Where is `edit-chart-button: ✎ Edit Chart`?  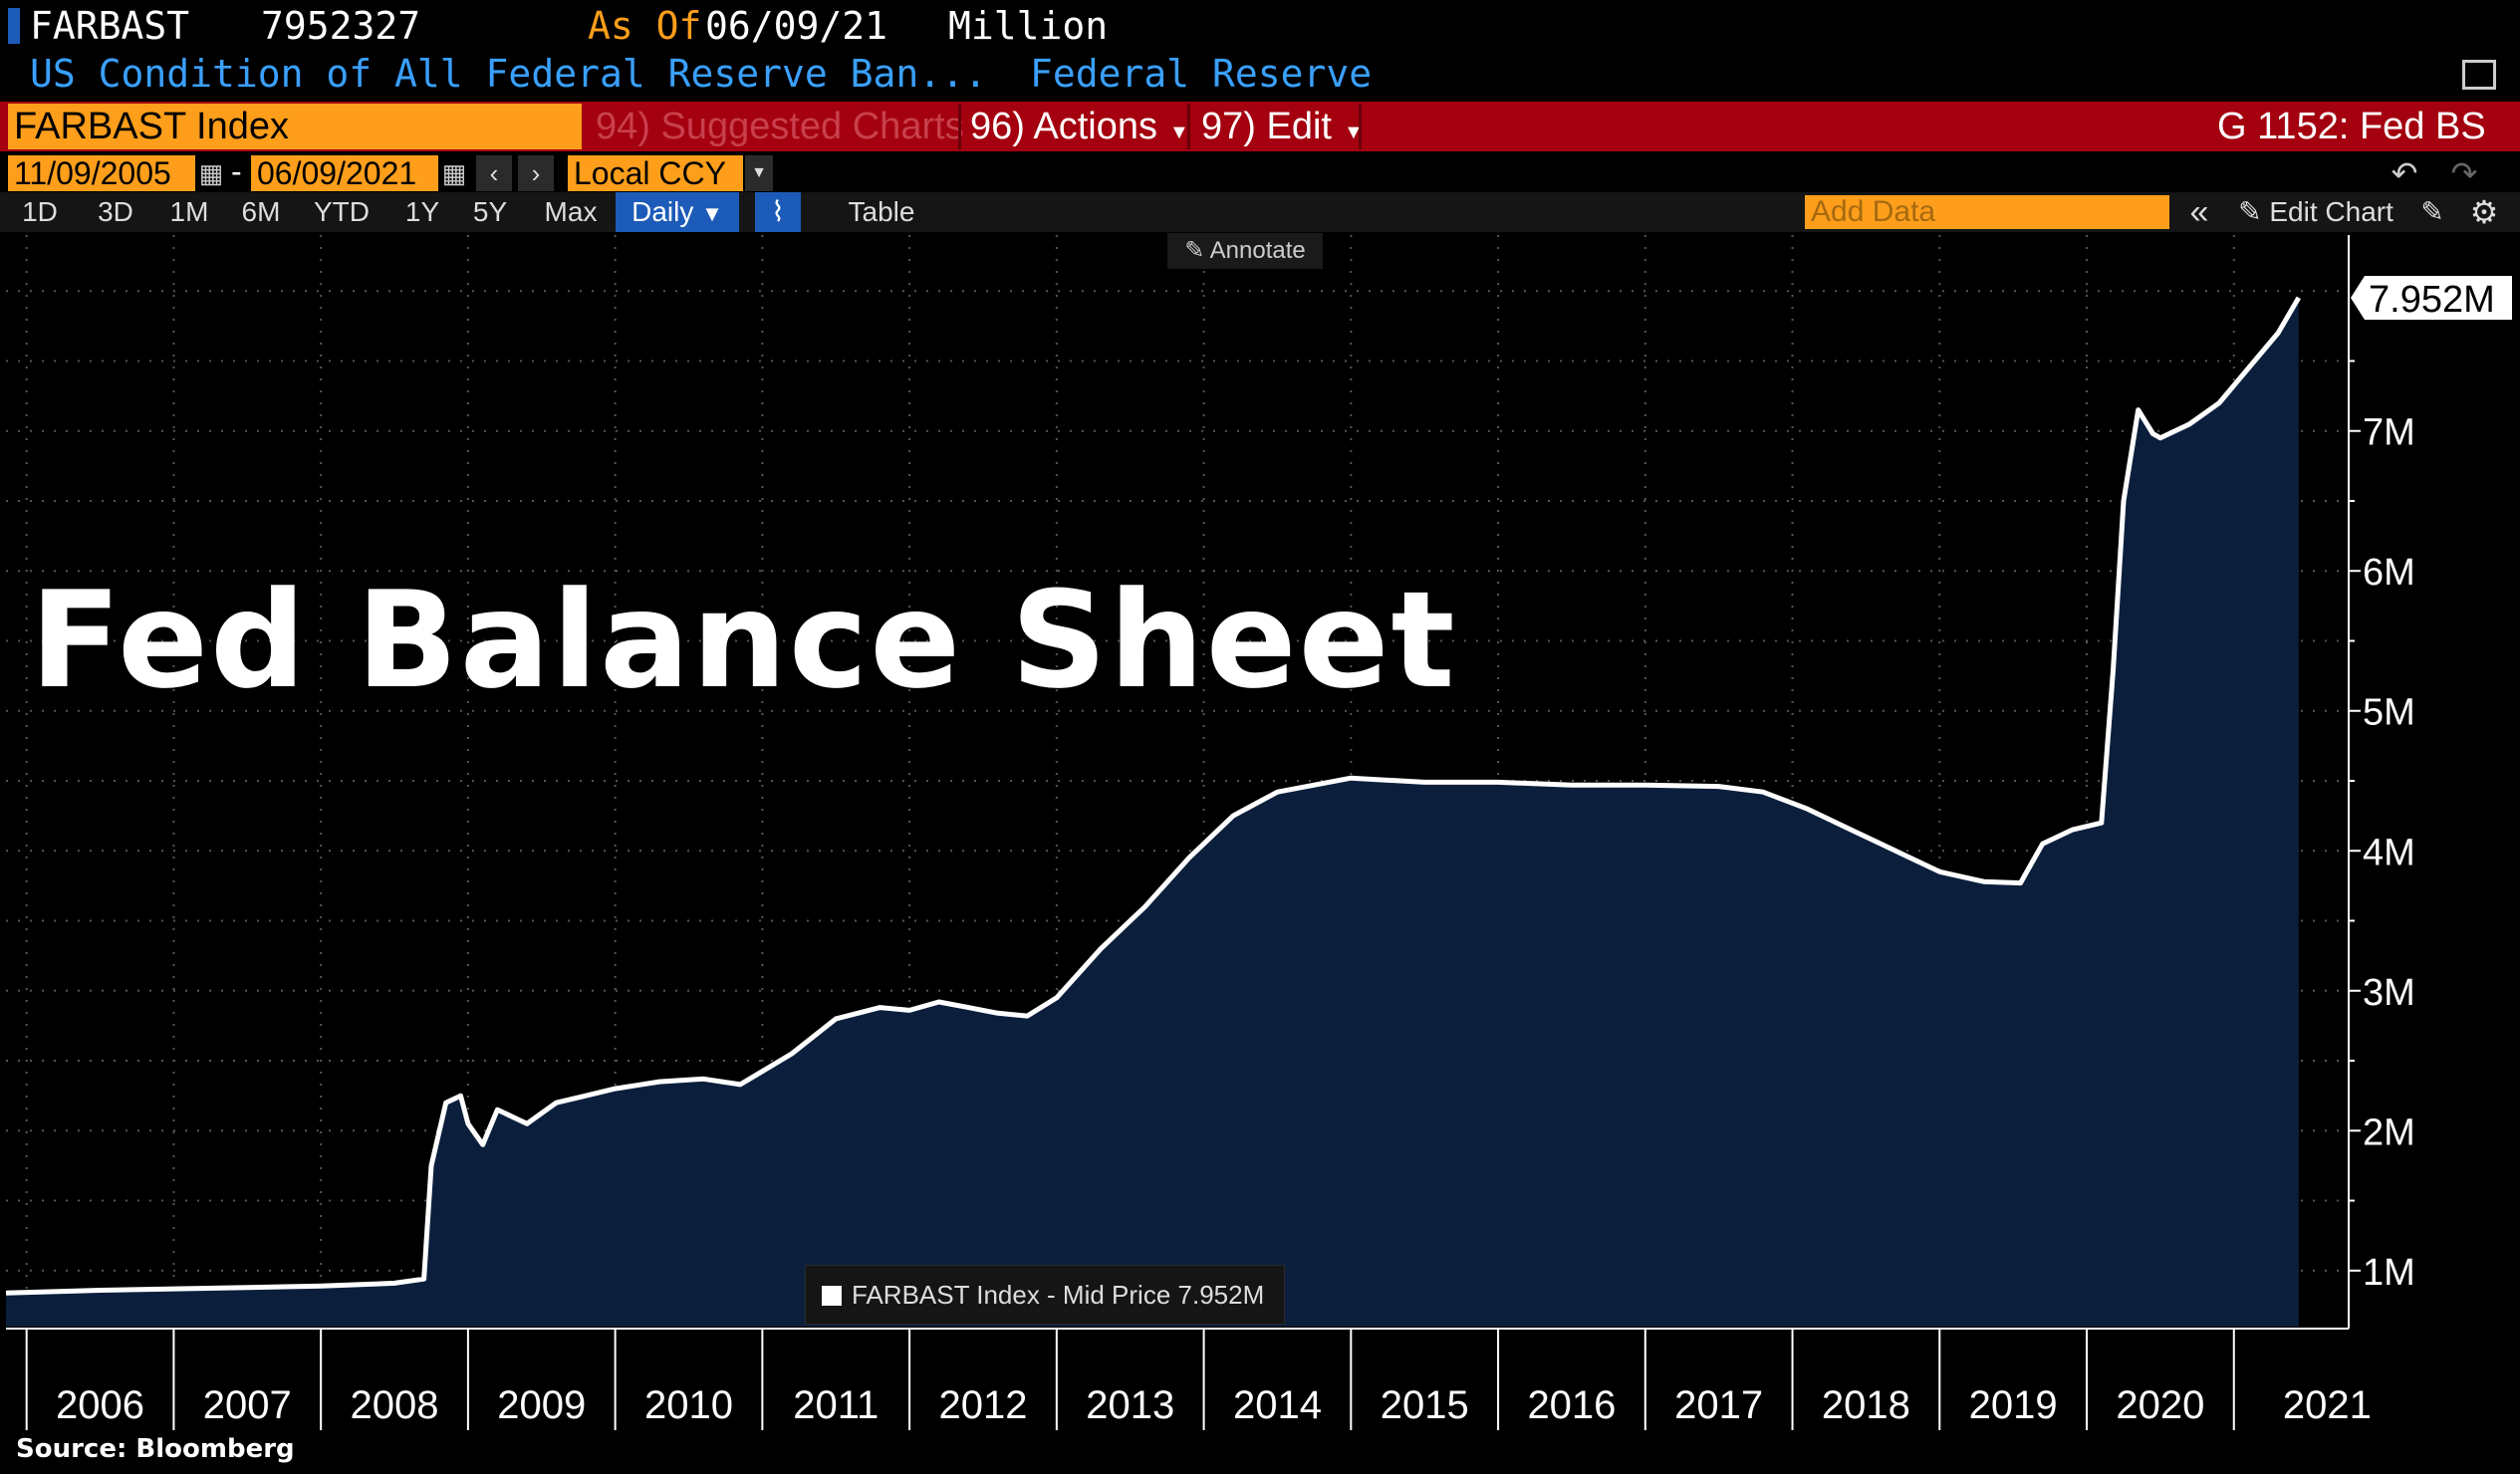 edit-chart-button: ✎ Edit Chart is located at coordinates (2315, 212).